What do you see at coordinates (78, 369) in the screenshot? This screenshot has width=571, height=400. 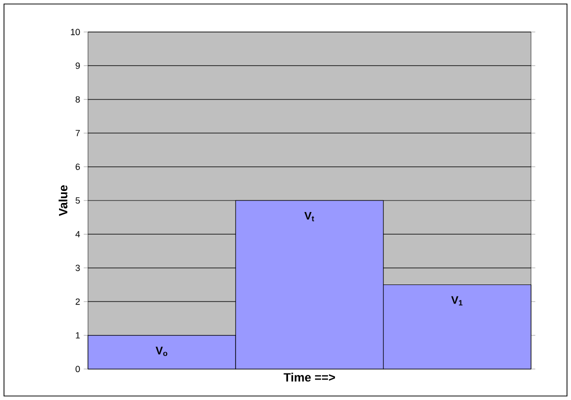 I see `y-tick-label: 0` at bounding box center [78, 369].